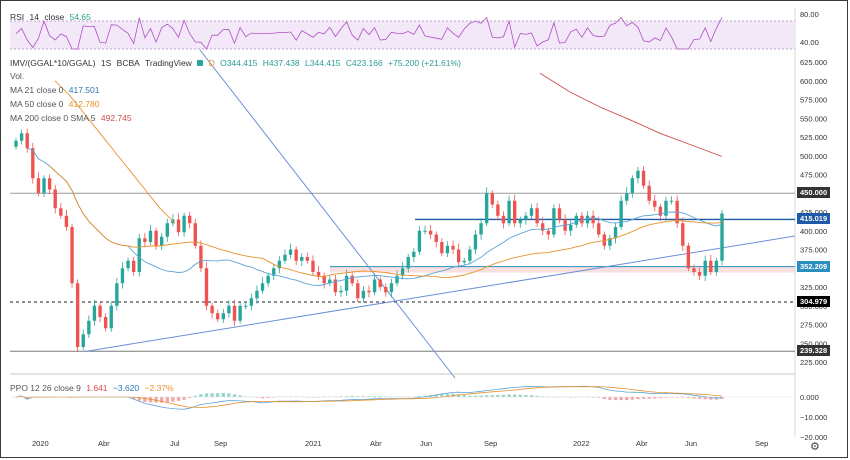  What do you see at coordinates (813, 175) in the screenshot?
I see `price-tick-label: 475.000` at bounding box center [813, 175].